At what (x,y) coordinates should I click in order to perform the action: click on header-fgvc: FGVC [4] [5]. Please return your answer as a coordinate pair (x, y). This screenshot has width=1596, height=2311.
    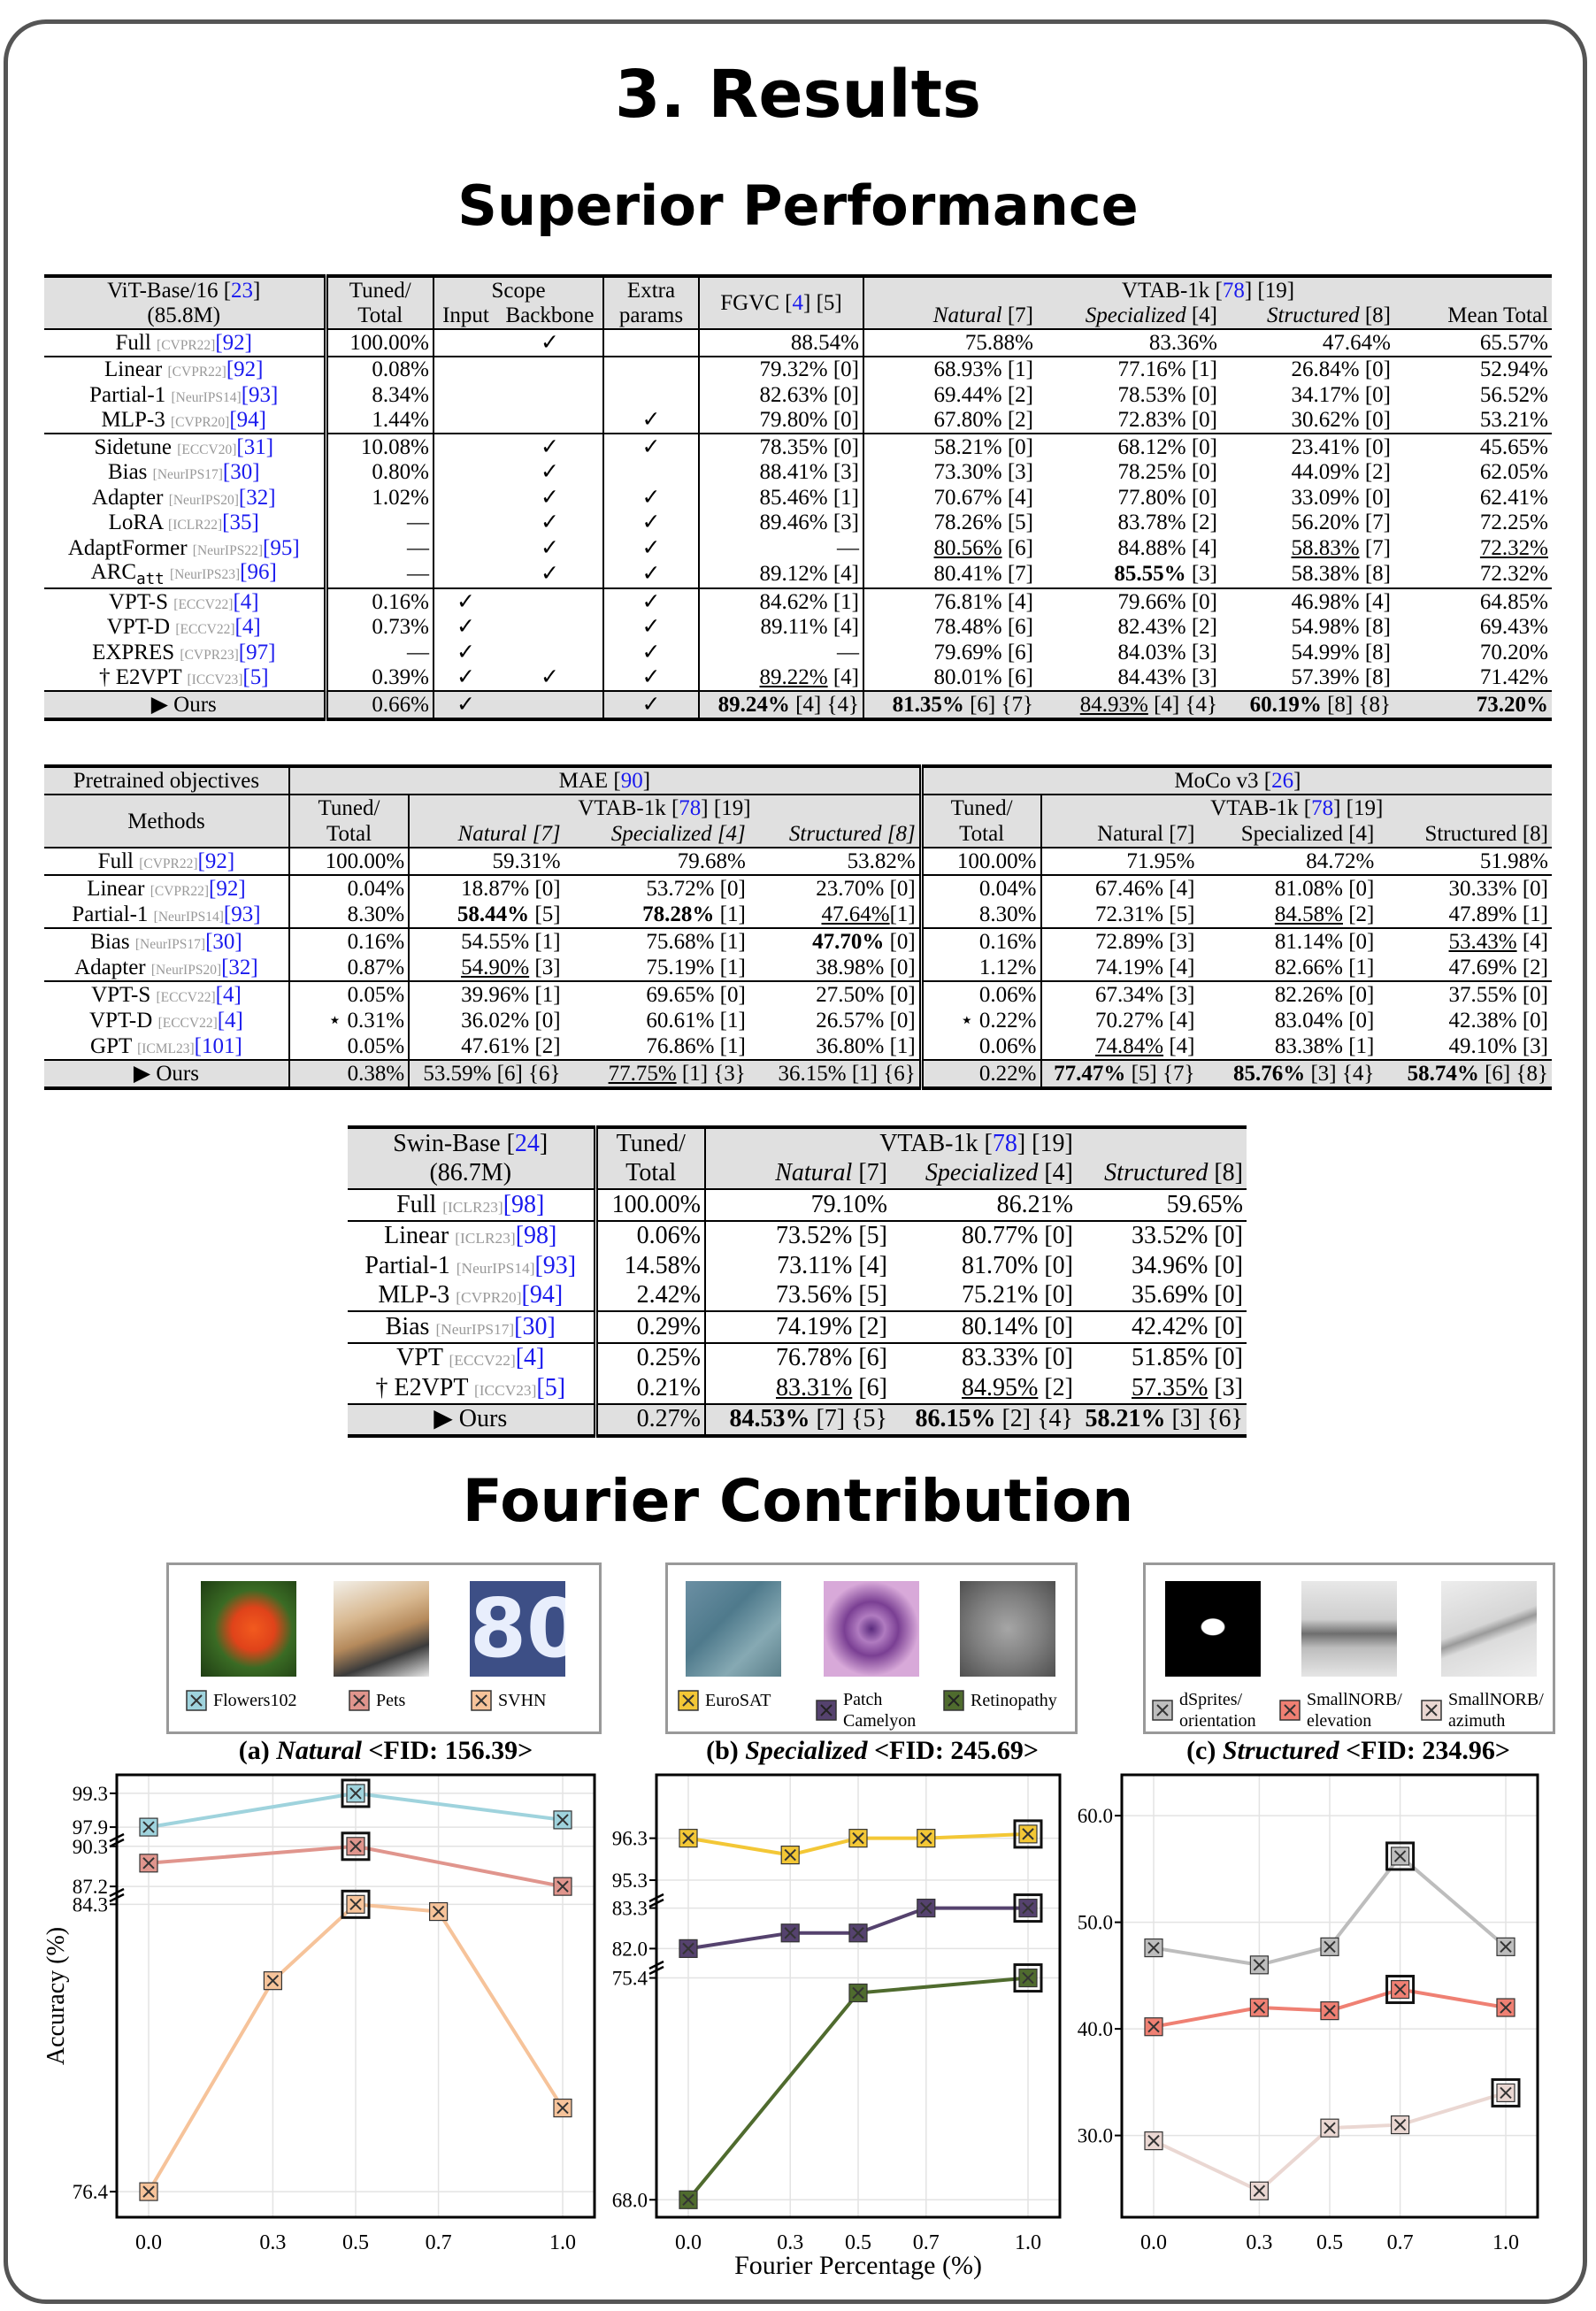
    Looking at the image, I should click on (780, 301).